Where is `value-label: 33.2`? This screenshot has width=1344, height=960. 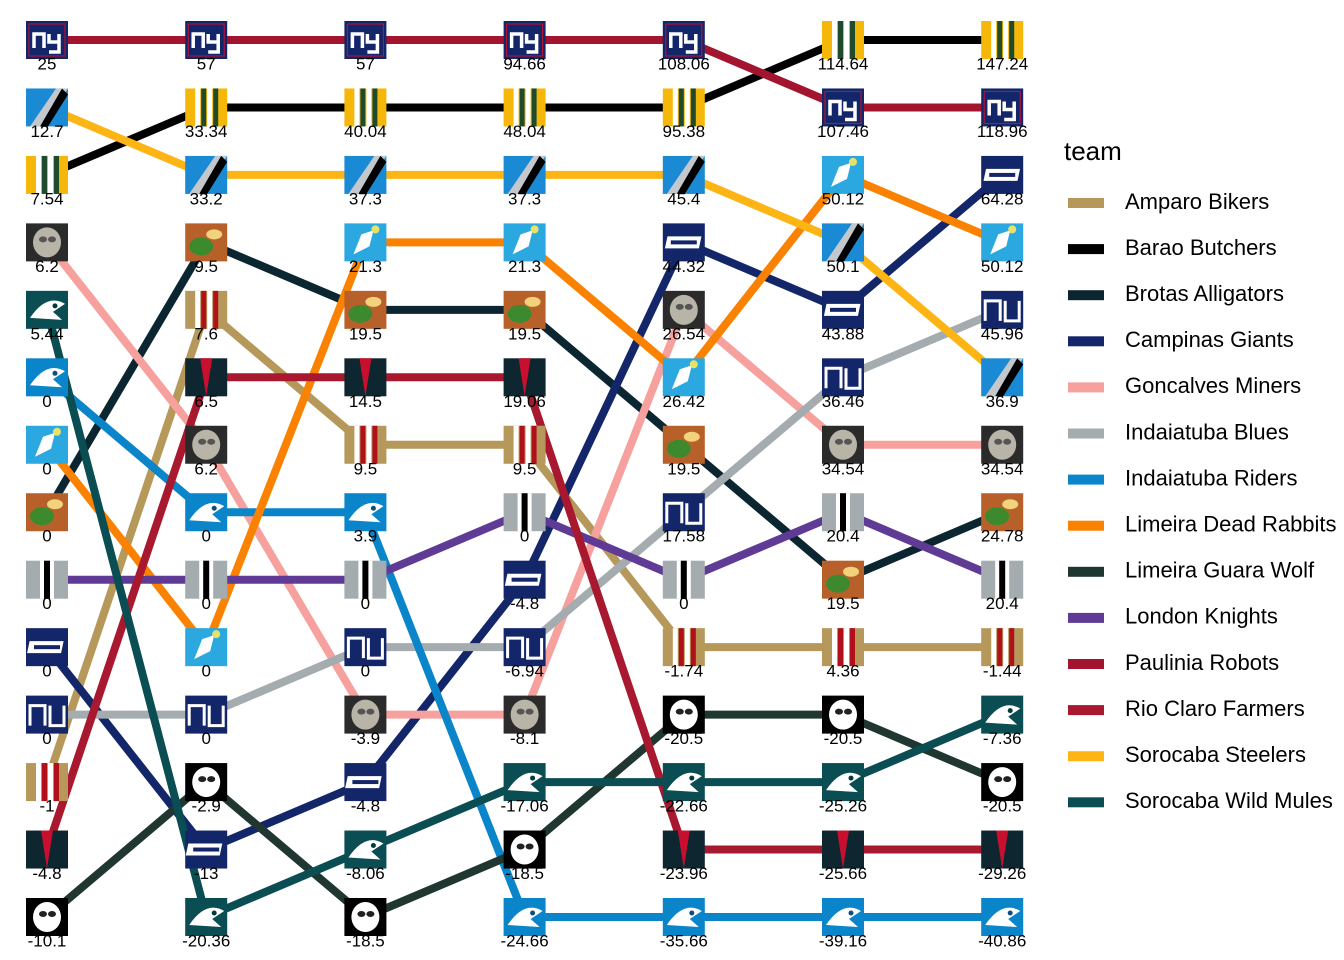 value-label: 33.2 is located at coordinates (206, 198).